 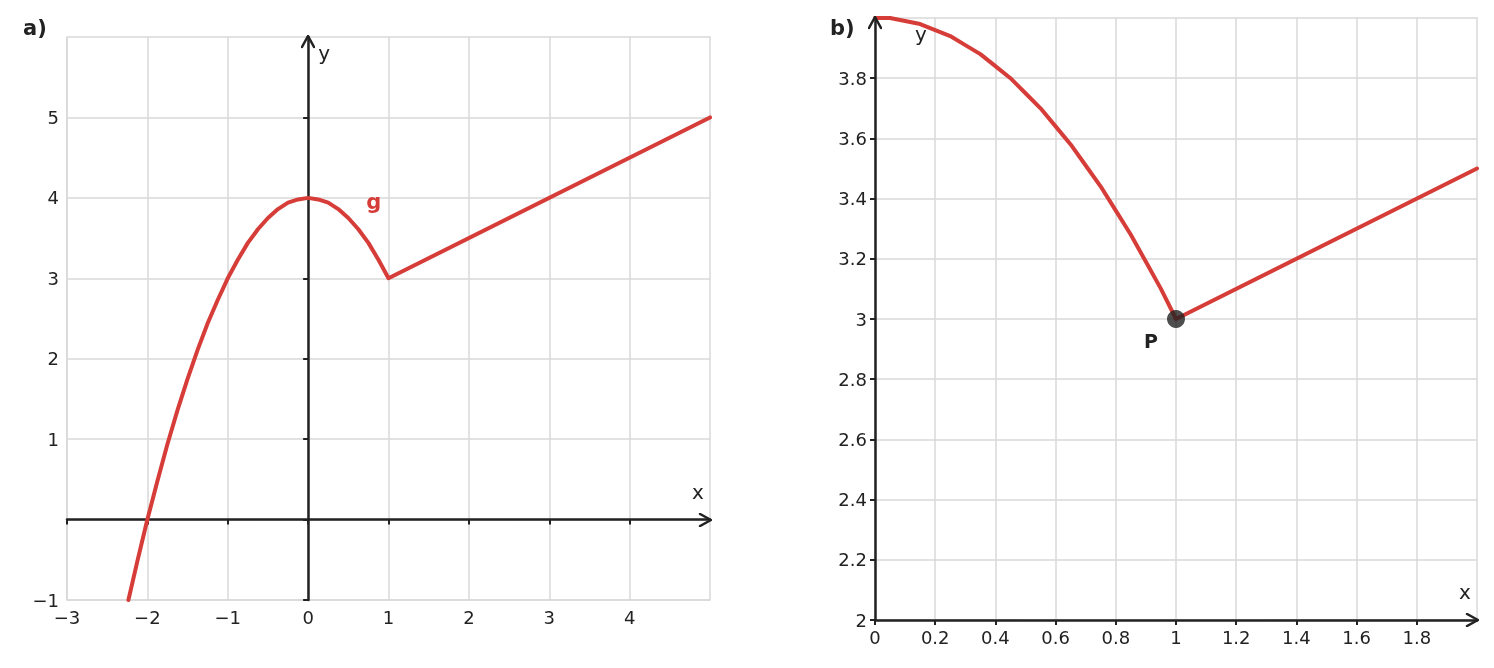 I want to click on y-tick-label: 4, so click(x=53, y=198).